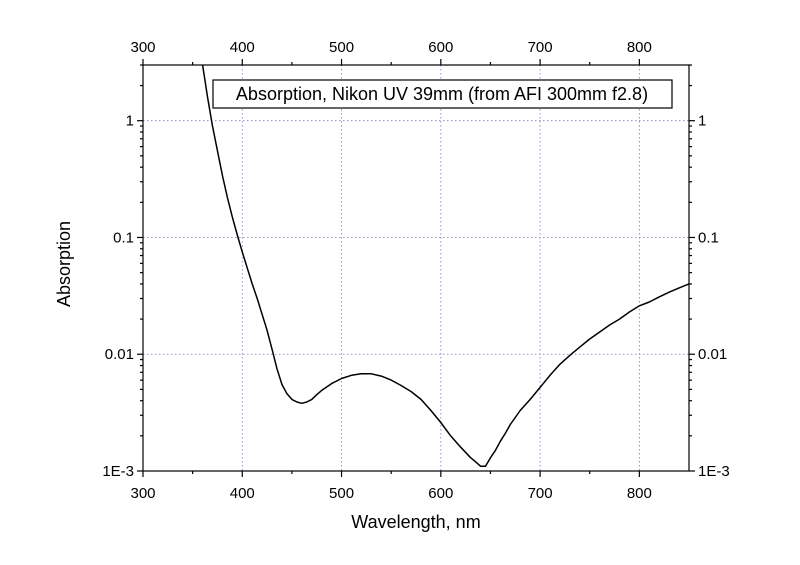 The height and width of the screenshot is (565, 800). Describe the element at coordinates (712, 354) in the screenshot. I see `y-tick-label-right: 0.01` at that location.